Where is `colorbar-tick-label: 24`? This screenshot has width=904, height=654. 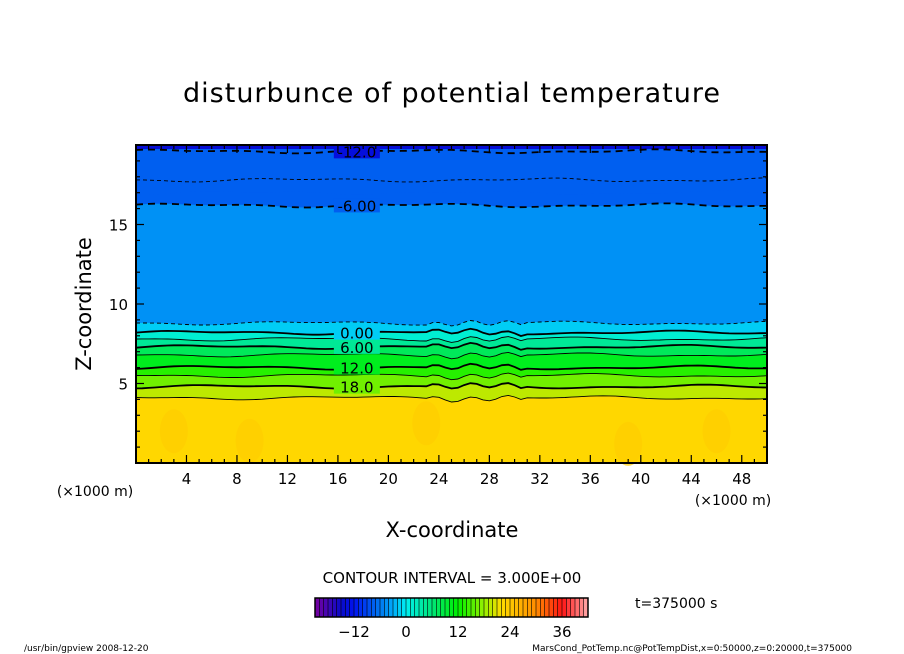
colorbar-tick-label: 24 is located at coordinates (509, 632).